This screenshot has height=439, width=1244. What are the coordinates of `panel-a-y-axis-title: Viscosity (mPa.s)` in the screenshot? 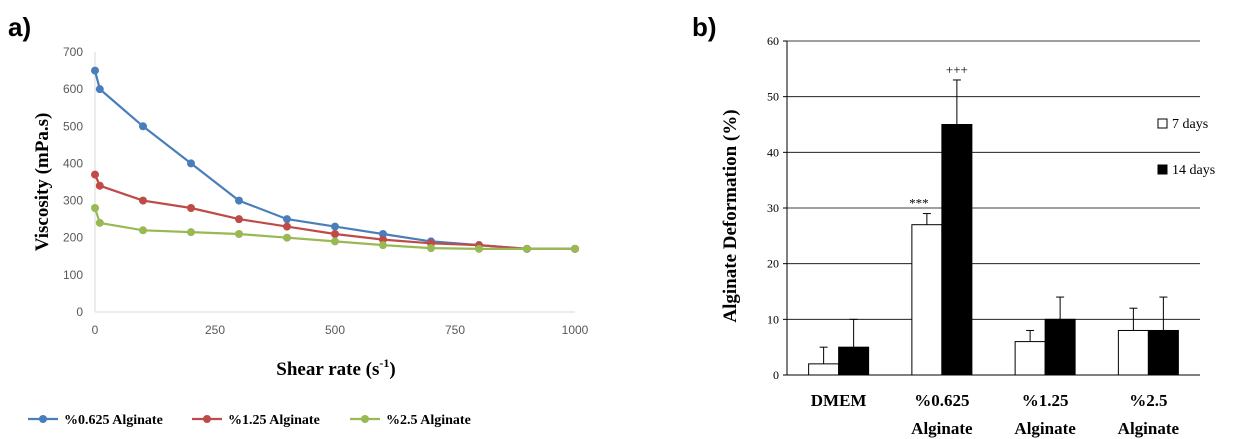 It's located at (42, 182).